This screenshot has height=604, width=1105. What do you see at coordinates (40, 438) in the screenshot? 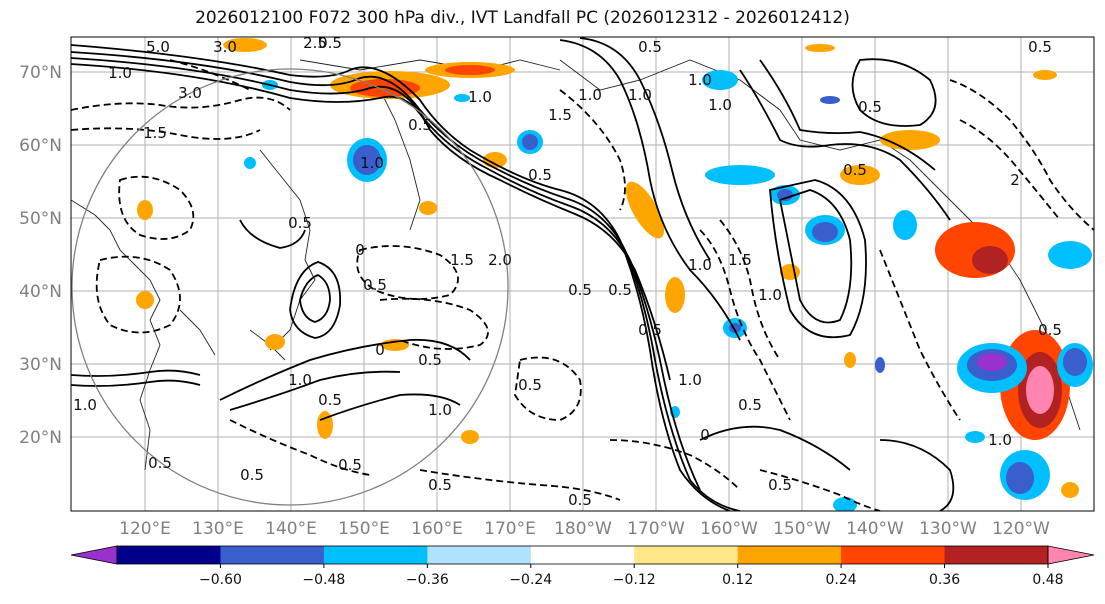
I see `lat-label: 20°N` at bounding box center [40, 438].